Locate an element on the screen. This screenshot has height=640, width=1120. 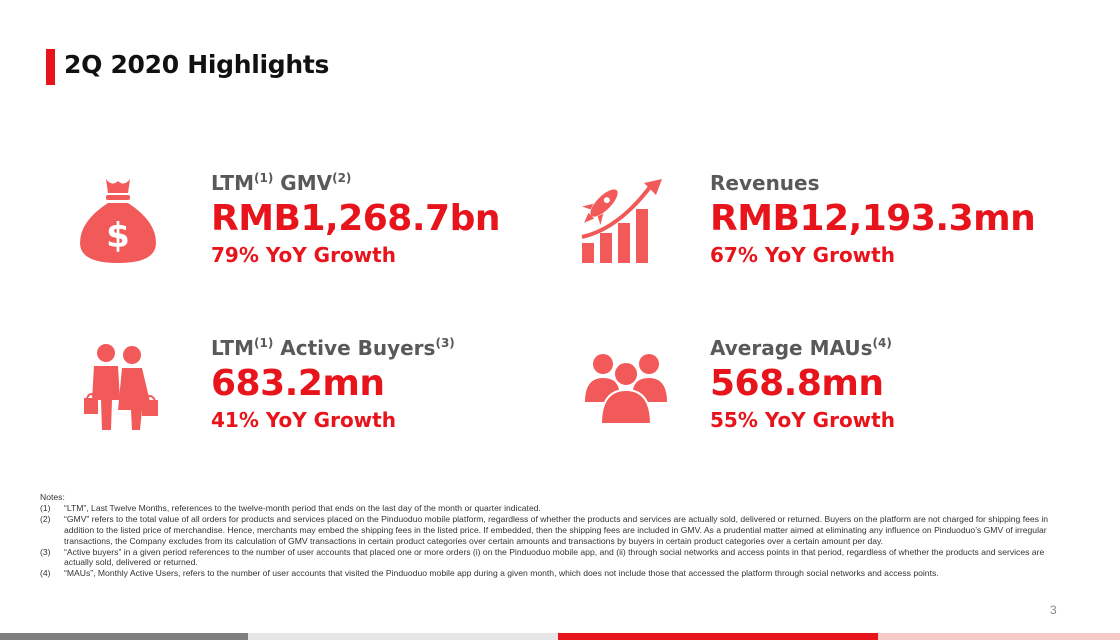
kpi-maus-label: Average MAUs(4) is located at coordinates (802, 348).